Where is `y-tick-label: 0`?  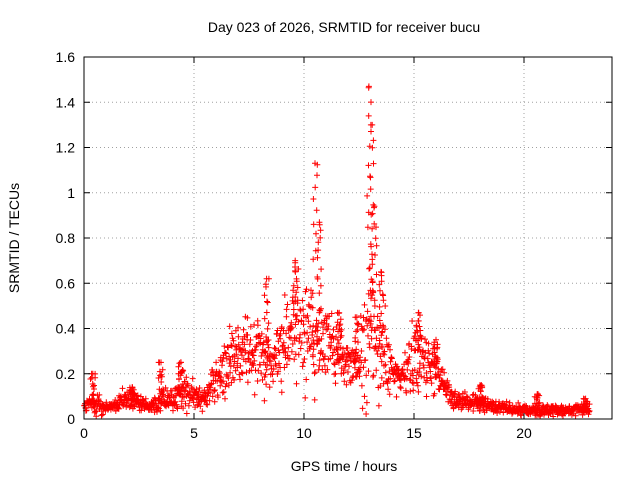 y-tick-label: 0 is located at coordinates (71, 419).